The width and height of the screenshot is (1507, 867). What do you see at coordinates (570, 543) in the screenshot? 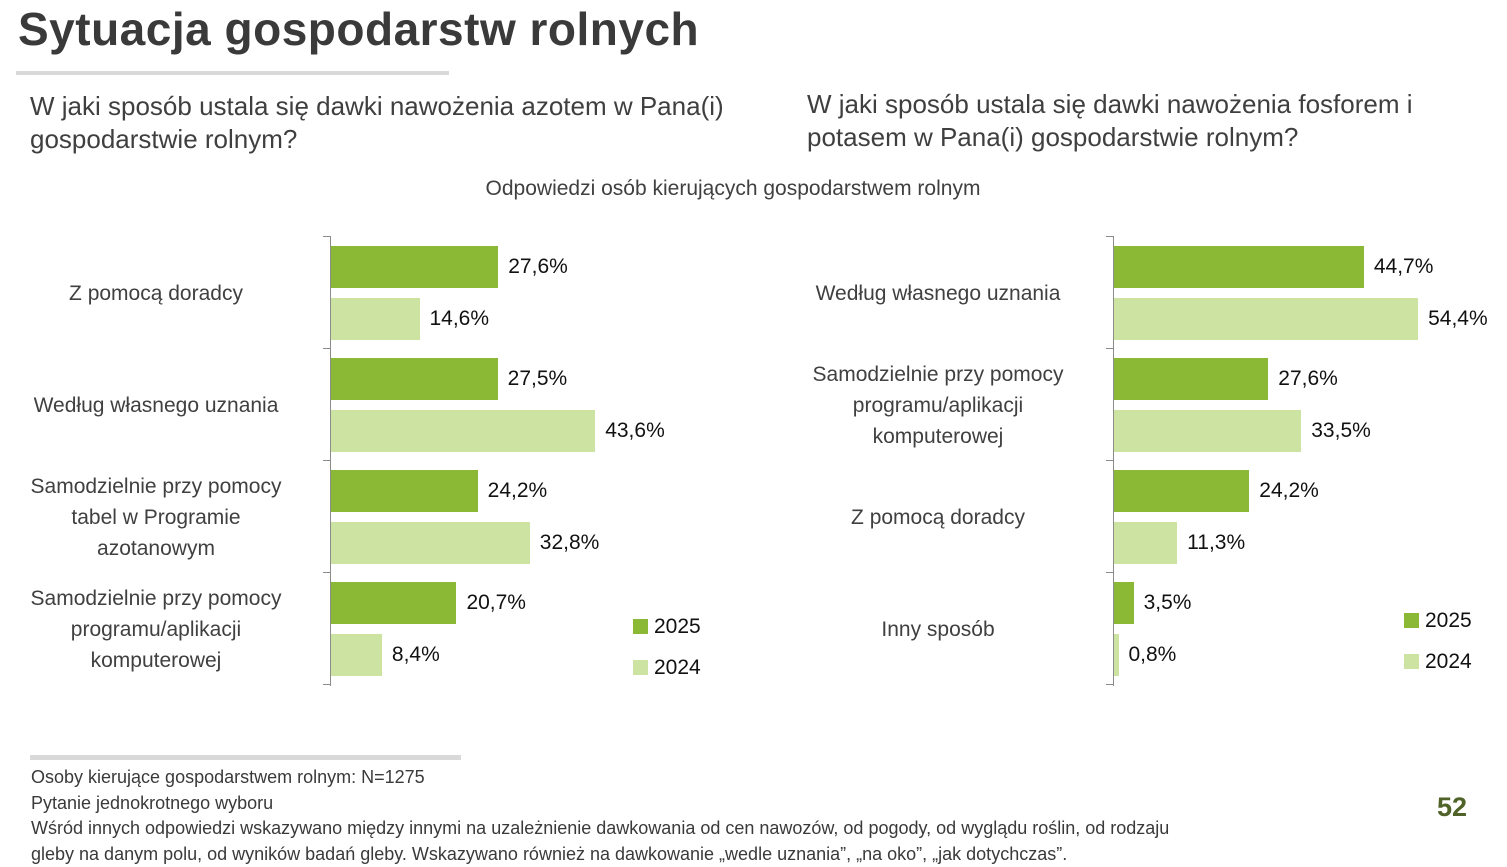
I see `data-label-2024: 32,8%` at bounding box center [570, 543].